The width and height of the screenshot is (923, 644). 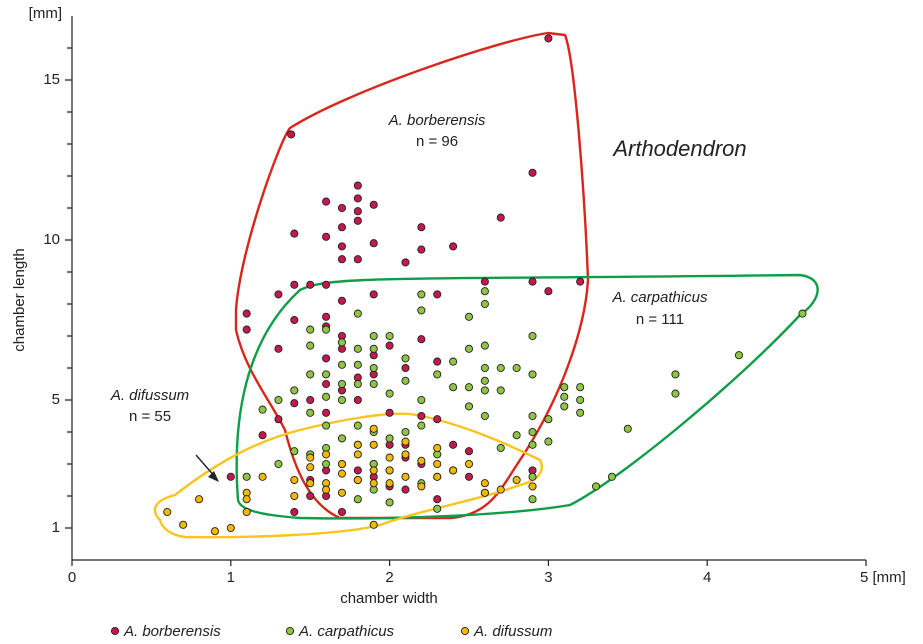 What do you see at coordinates (659, 297) in the screenshot?
I see `annotation: A. carpathicus` at bounding box center [659, 297].